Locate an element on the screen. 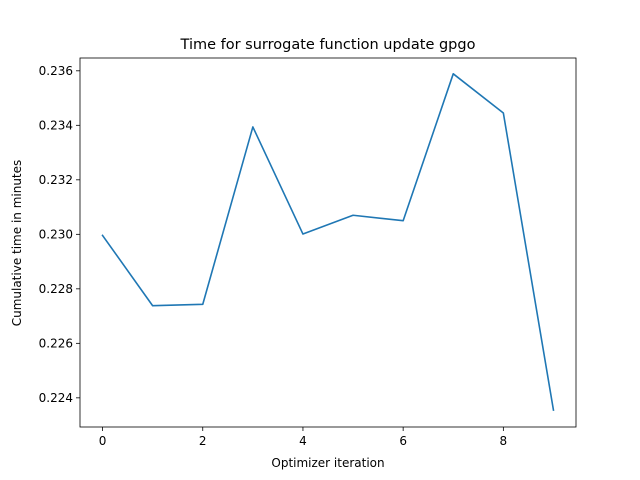 This screenshot has height=480, width=640. chart-title: Time for surrogate function update gpgo is located at coordinates (328, 45).